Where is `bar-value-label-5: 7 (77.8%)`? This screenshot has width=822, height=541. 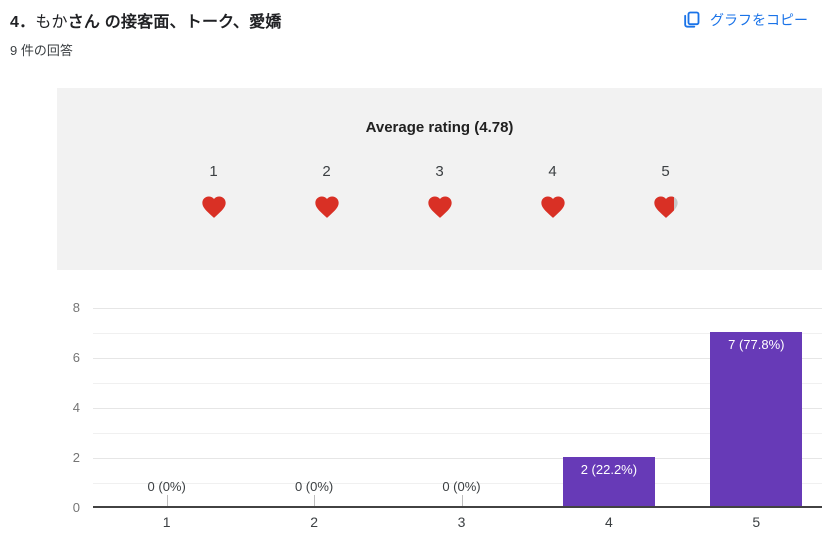 bar-value-label-5: 7 (77.8%) is located at coordinates (756, 344).